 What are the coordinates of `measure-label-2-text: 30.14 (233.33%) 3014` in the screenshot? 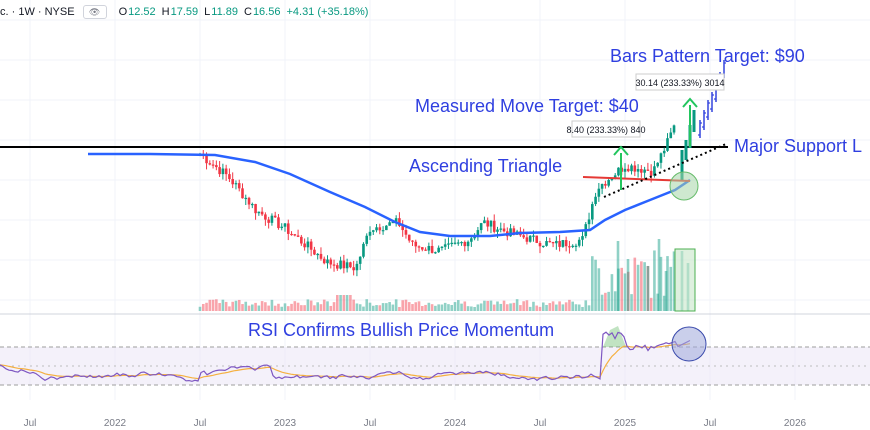 It's located at (679, 83).